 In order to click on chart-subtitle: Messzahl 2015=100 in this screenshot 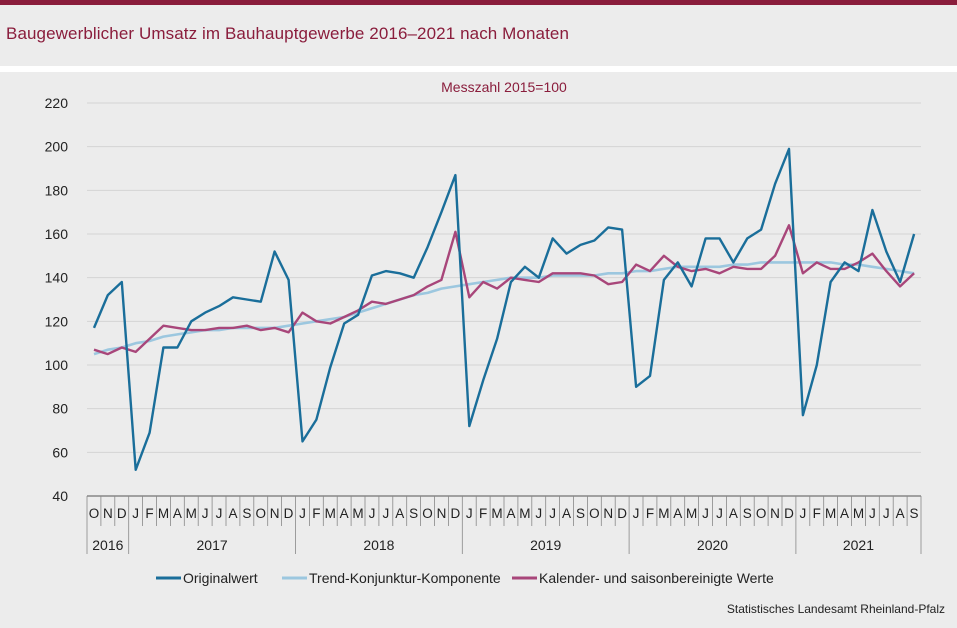, I will do `click(504, 87)`.